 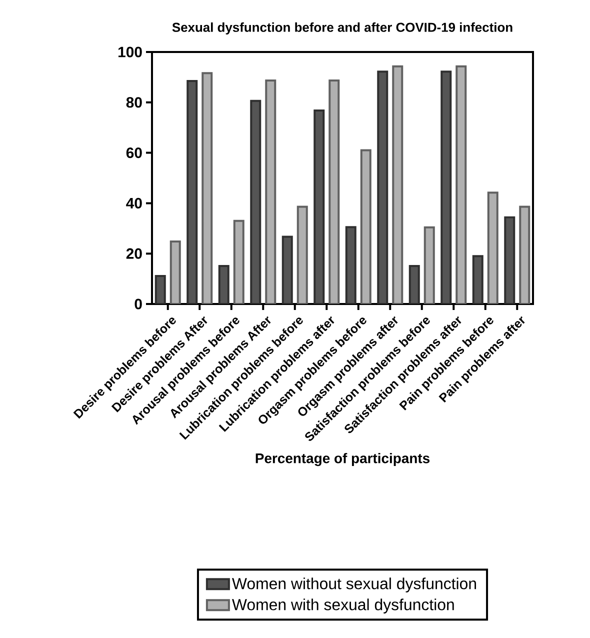 What do you see at coordinates (354, 585) in the screenshot?
I see `legend-label: Women without sexual dysfunction` at bounding box center [354, 585].